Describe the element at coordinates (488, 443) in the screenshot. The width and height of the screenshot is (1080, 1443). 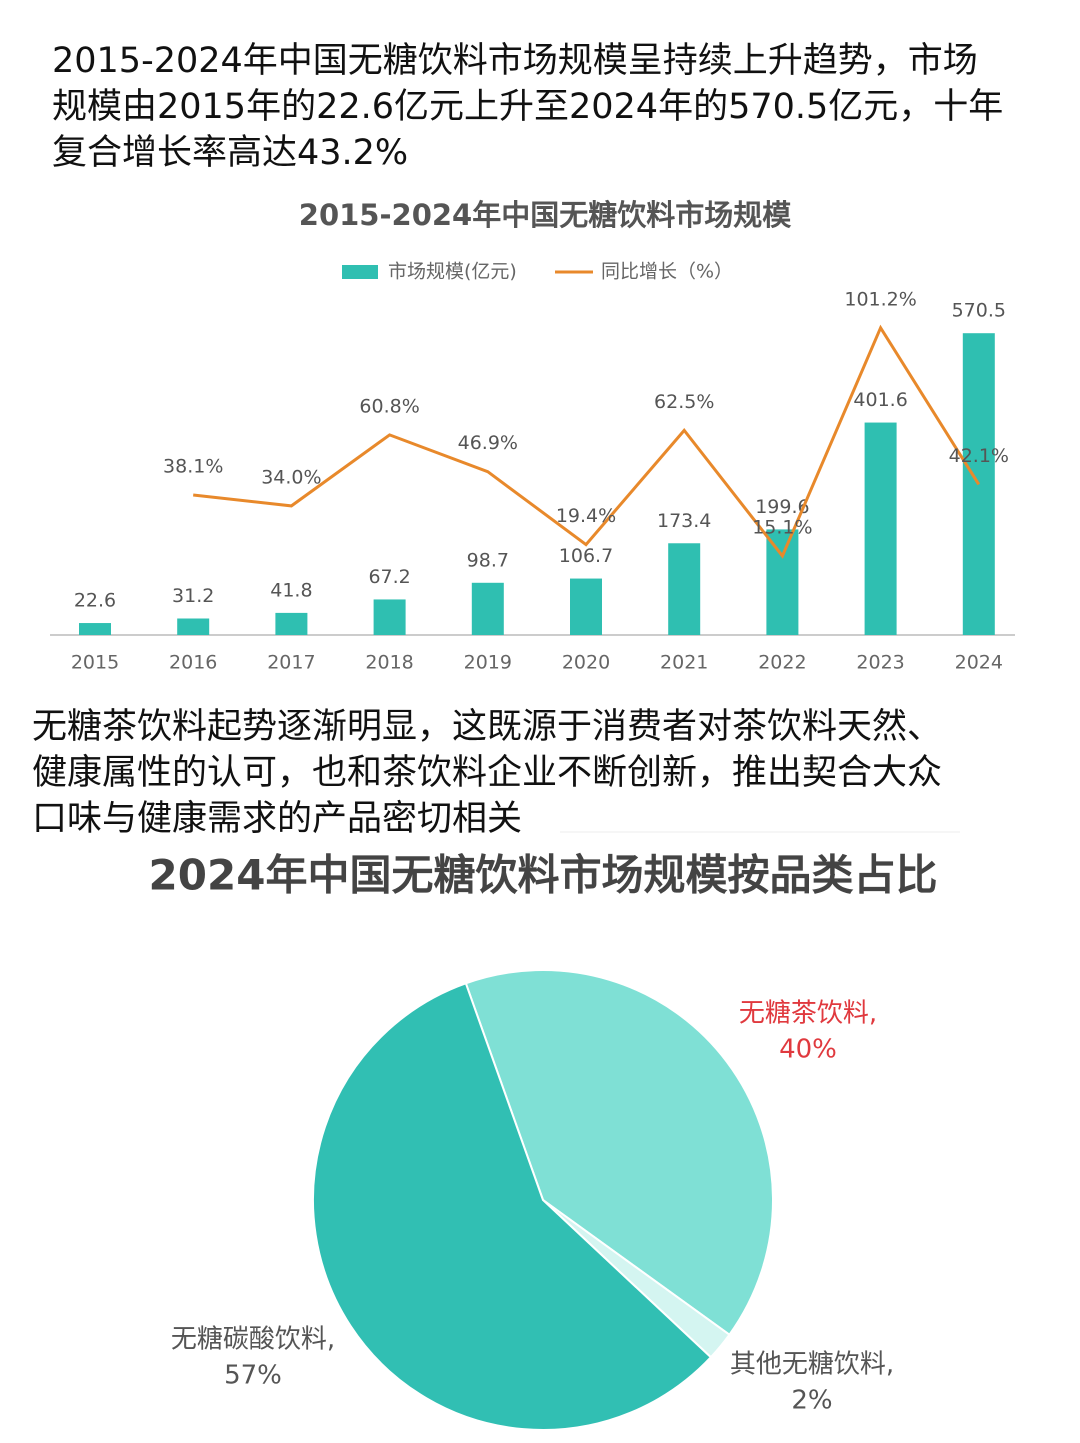
I see `line-value-label: 46.9%` at that location.